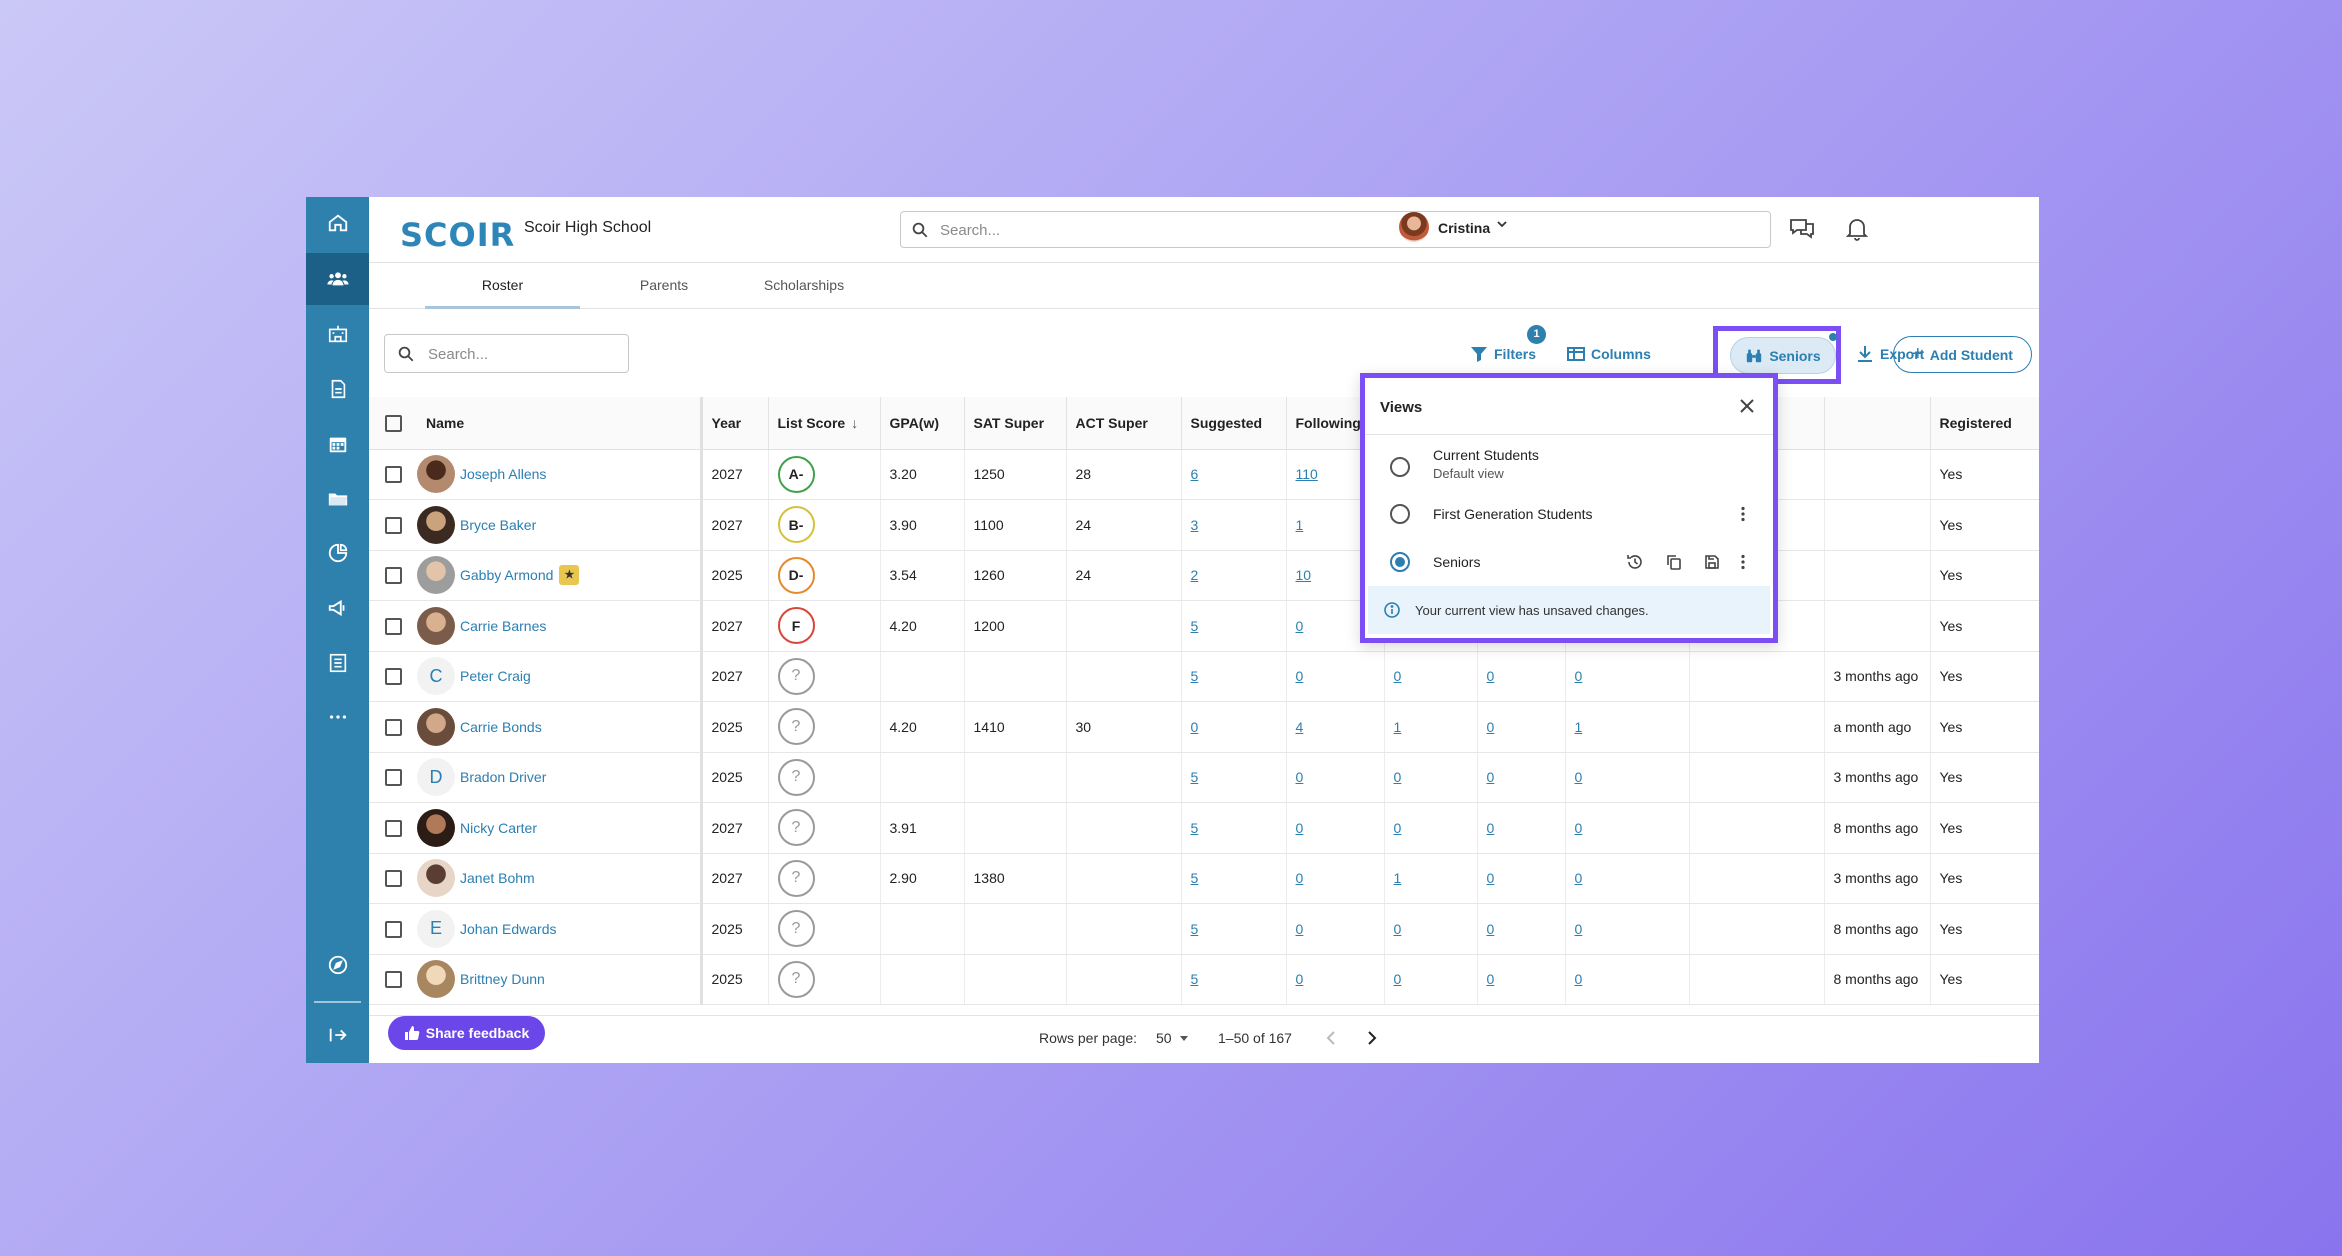 This screenshot has width=2342, height=1256. Describe the element at coordinates (796, 575) in the screenshot. I see `list-score-badge: D-` at that location.